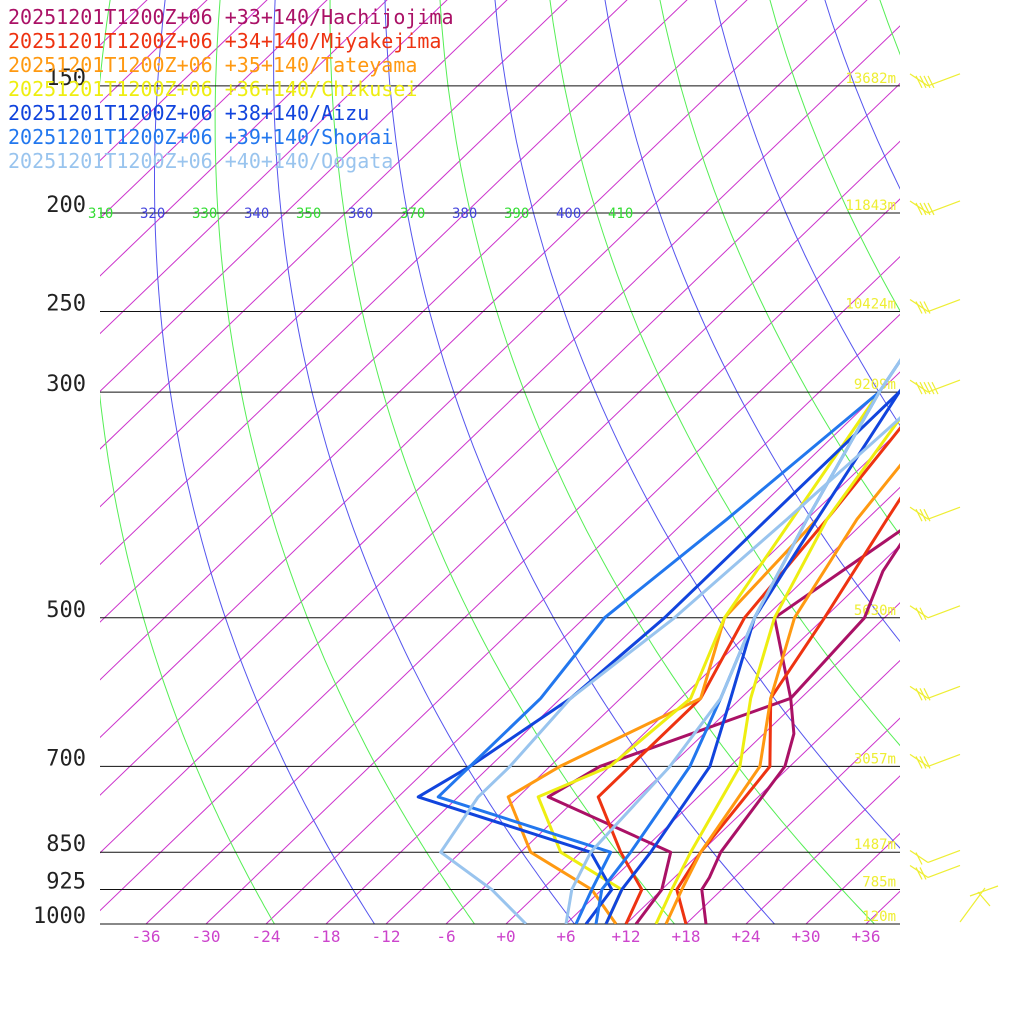 The image size is (1024, 1024). What do you see at coordinates (879, 917) in the screenshot?
I see `height-label: 120m` at bounding box center [879, 917].